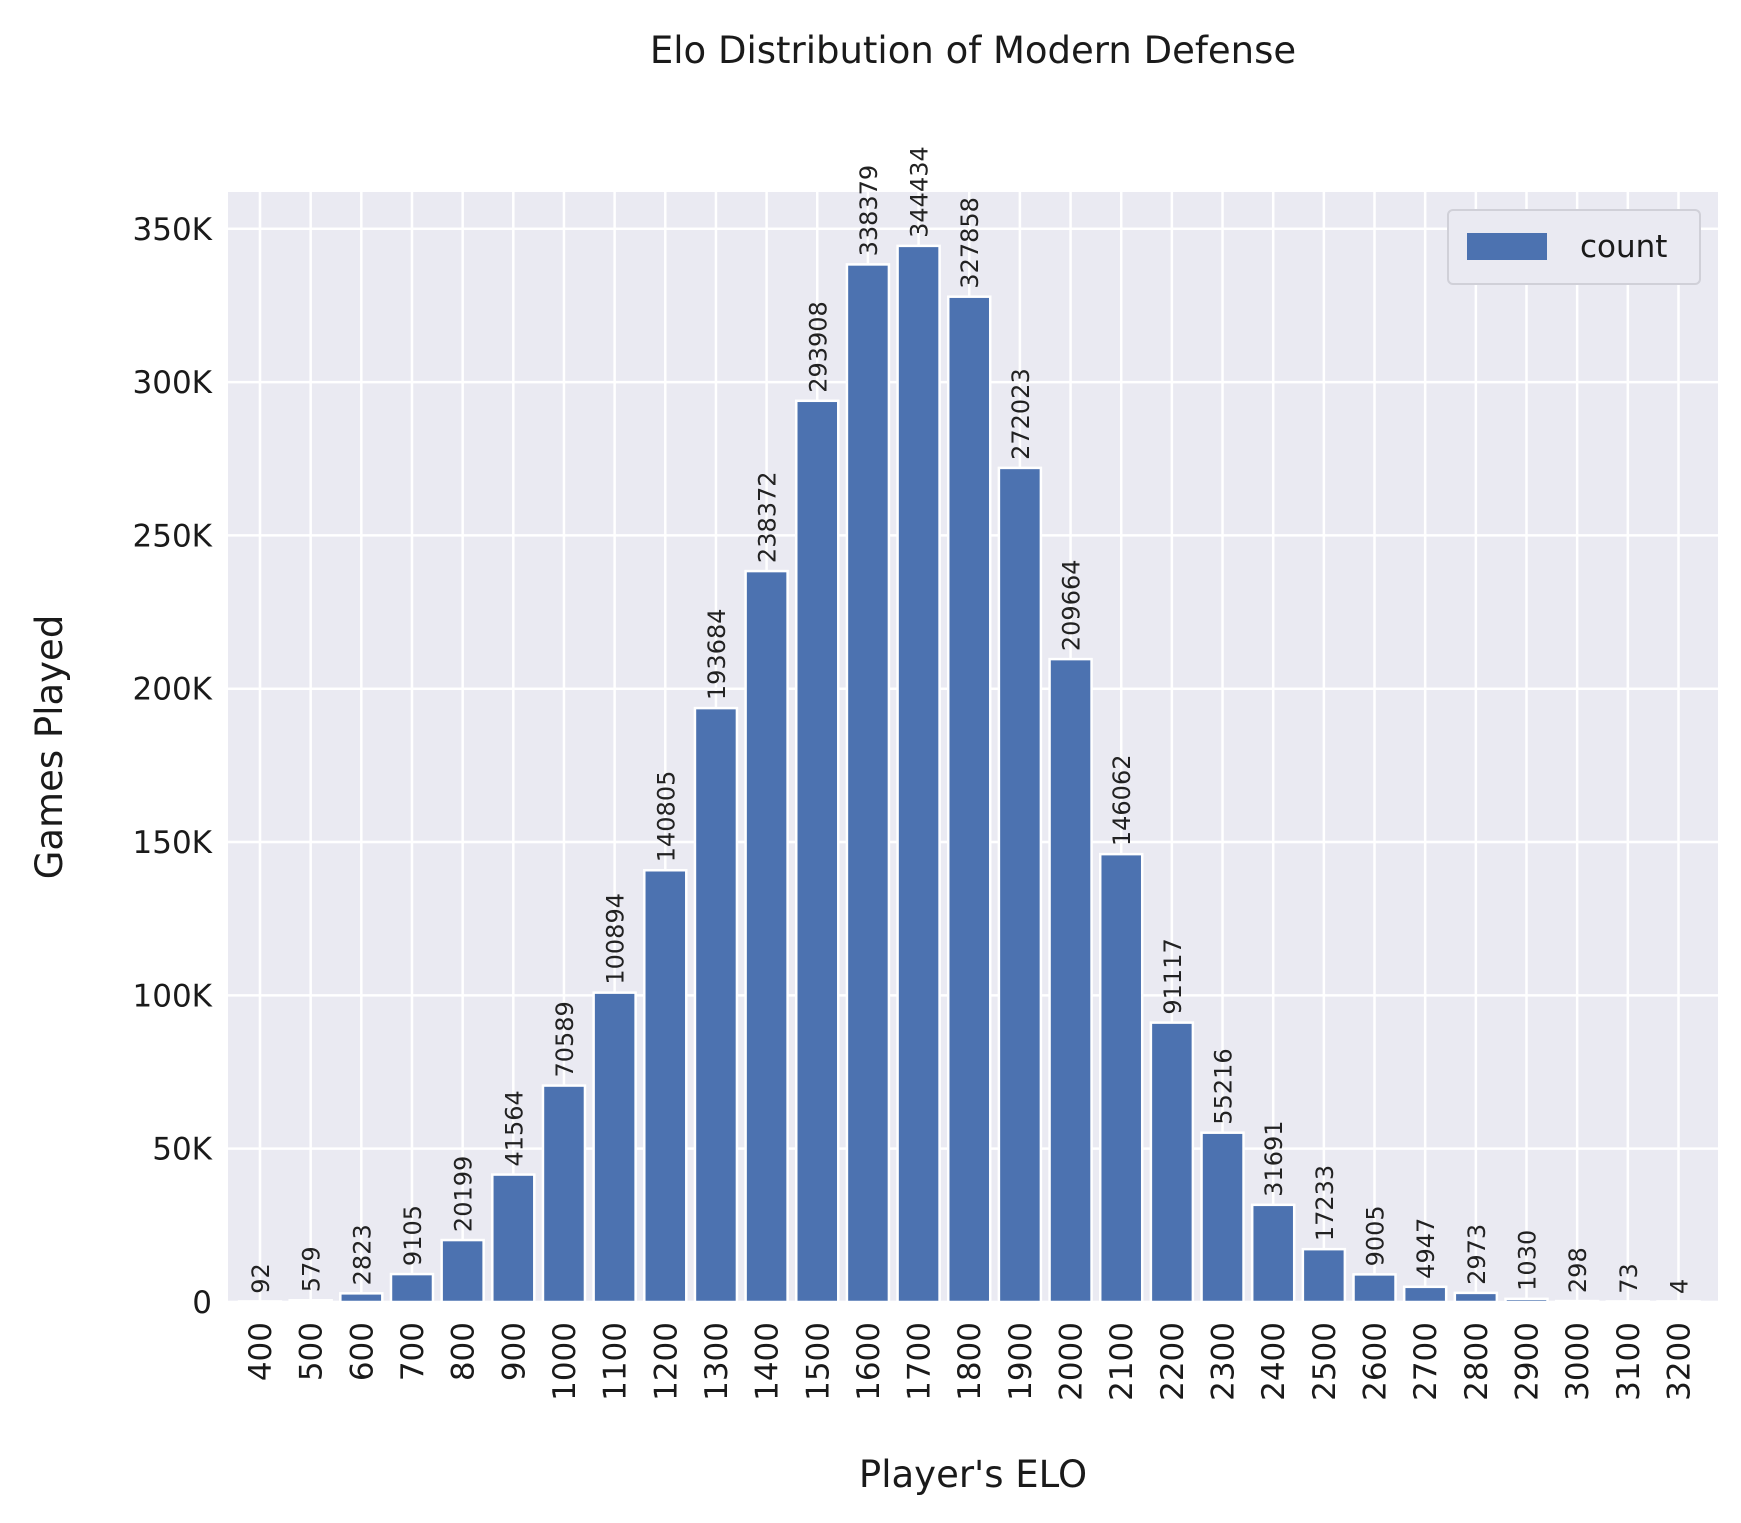 The image size is (1741, 1523). I want to click on bar-value-label: 100894, so click(616, 939).